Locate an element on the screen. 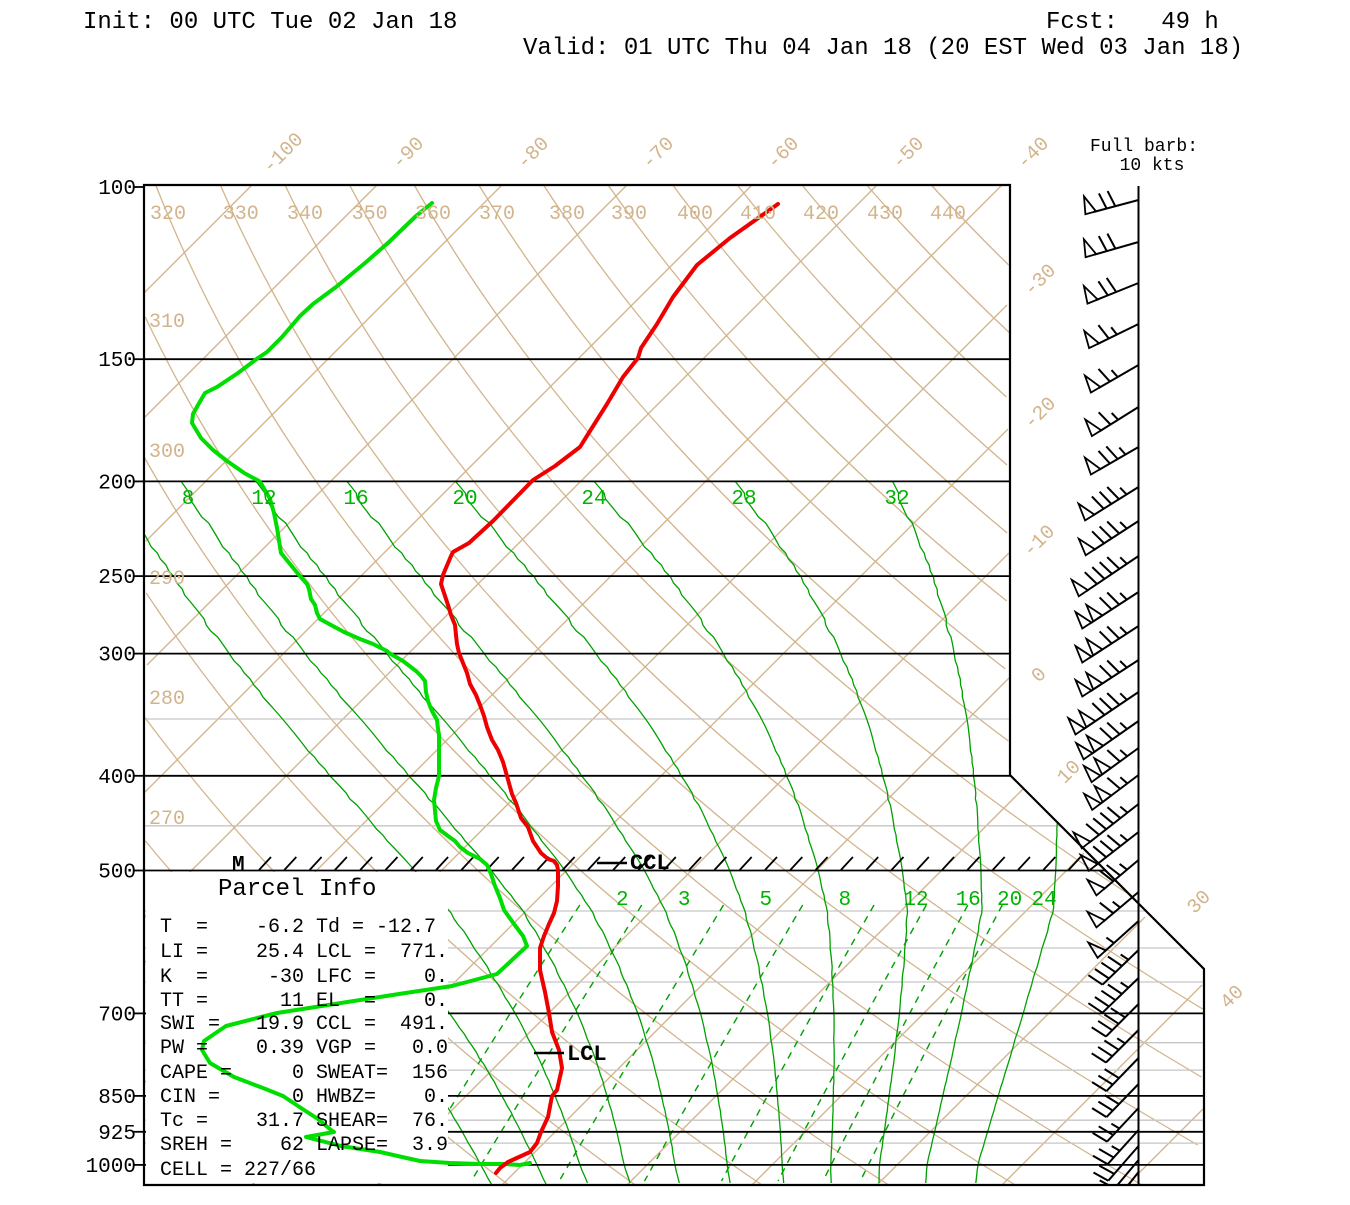  svg-text: CAPE = 0 SWEAT= 156 is located at coordinates (304, 1073).